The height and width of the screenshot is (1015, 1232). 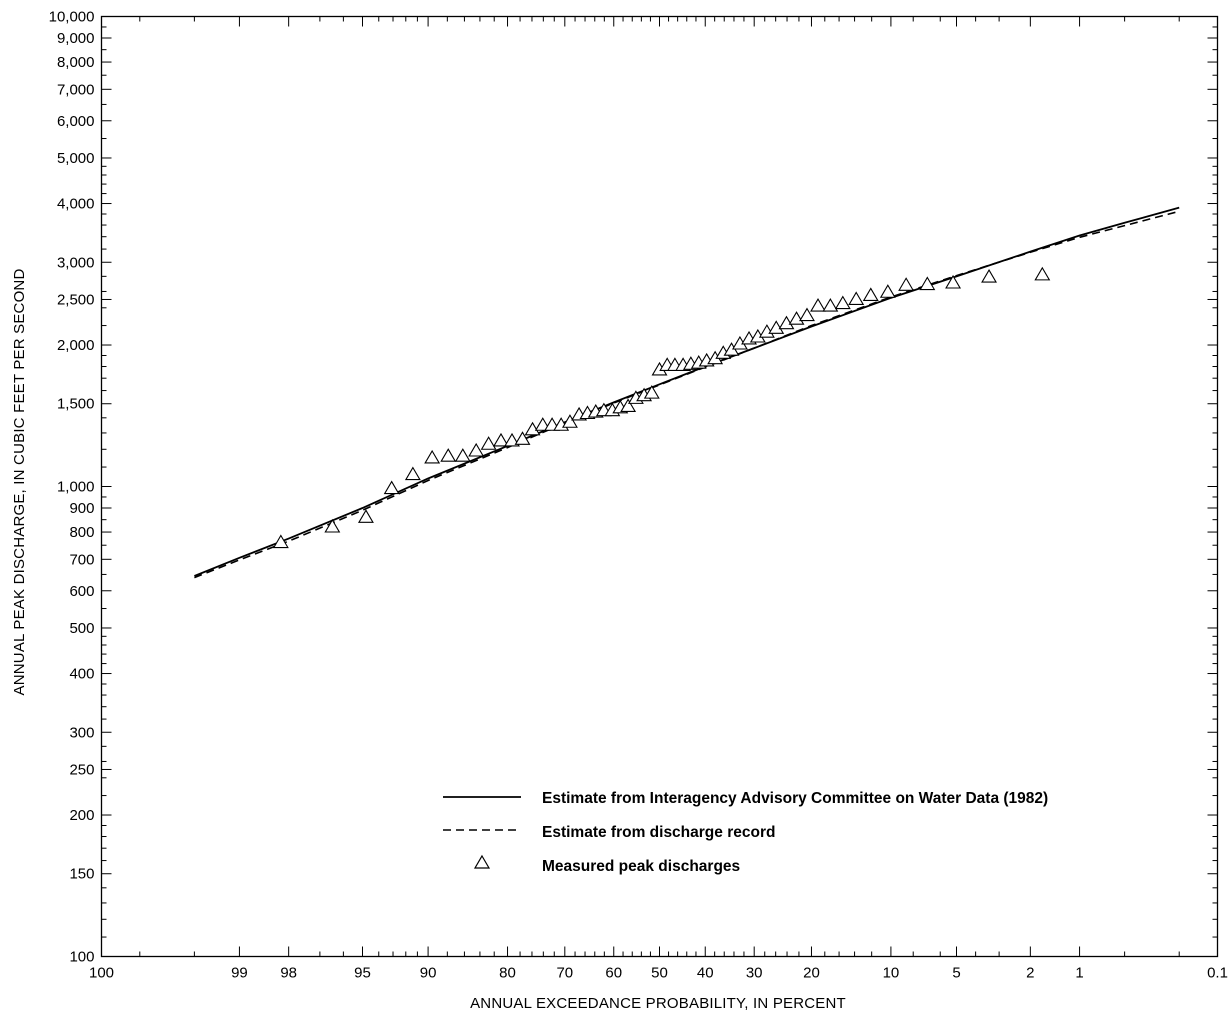 What do you see at coordinates (76, 158) in the screenshot?
I see `y-tick-label: 5,000` at bounding box center [76, 158].